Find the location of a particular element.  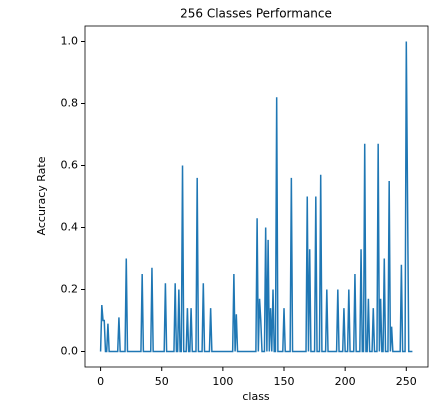

x-tick-label: 100 is located at coordinates (222, 381).